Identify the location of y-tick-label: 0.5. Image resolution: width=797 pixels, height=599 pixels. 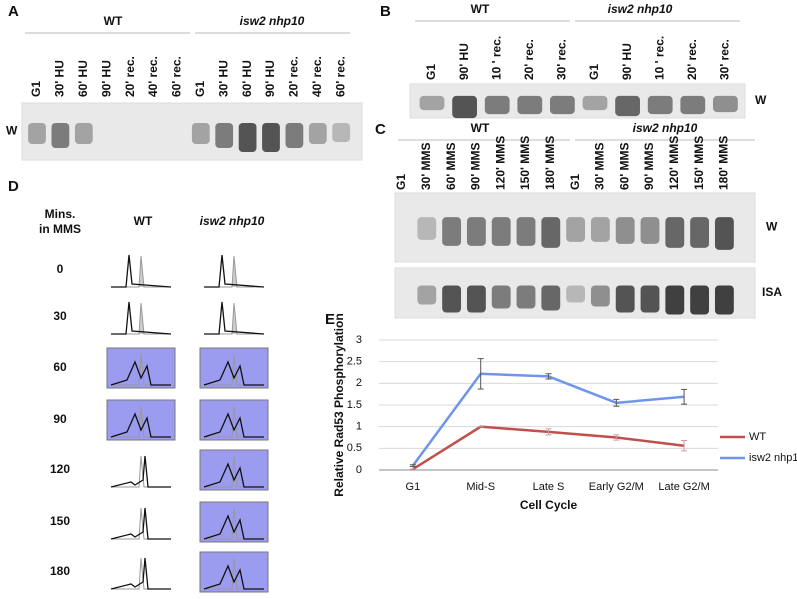
(354, 448).